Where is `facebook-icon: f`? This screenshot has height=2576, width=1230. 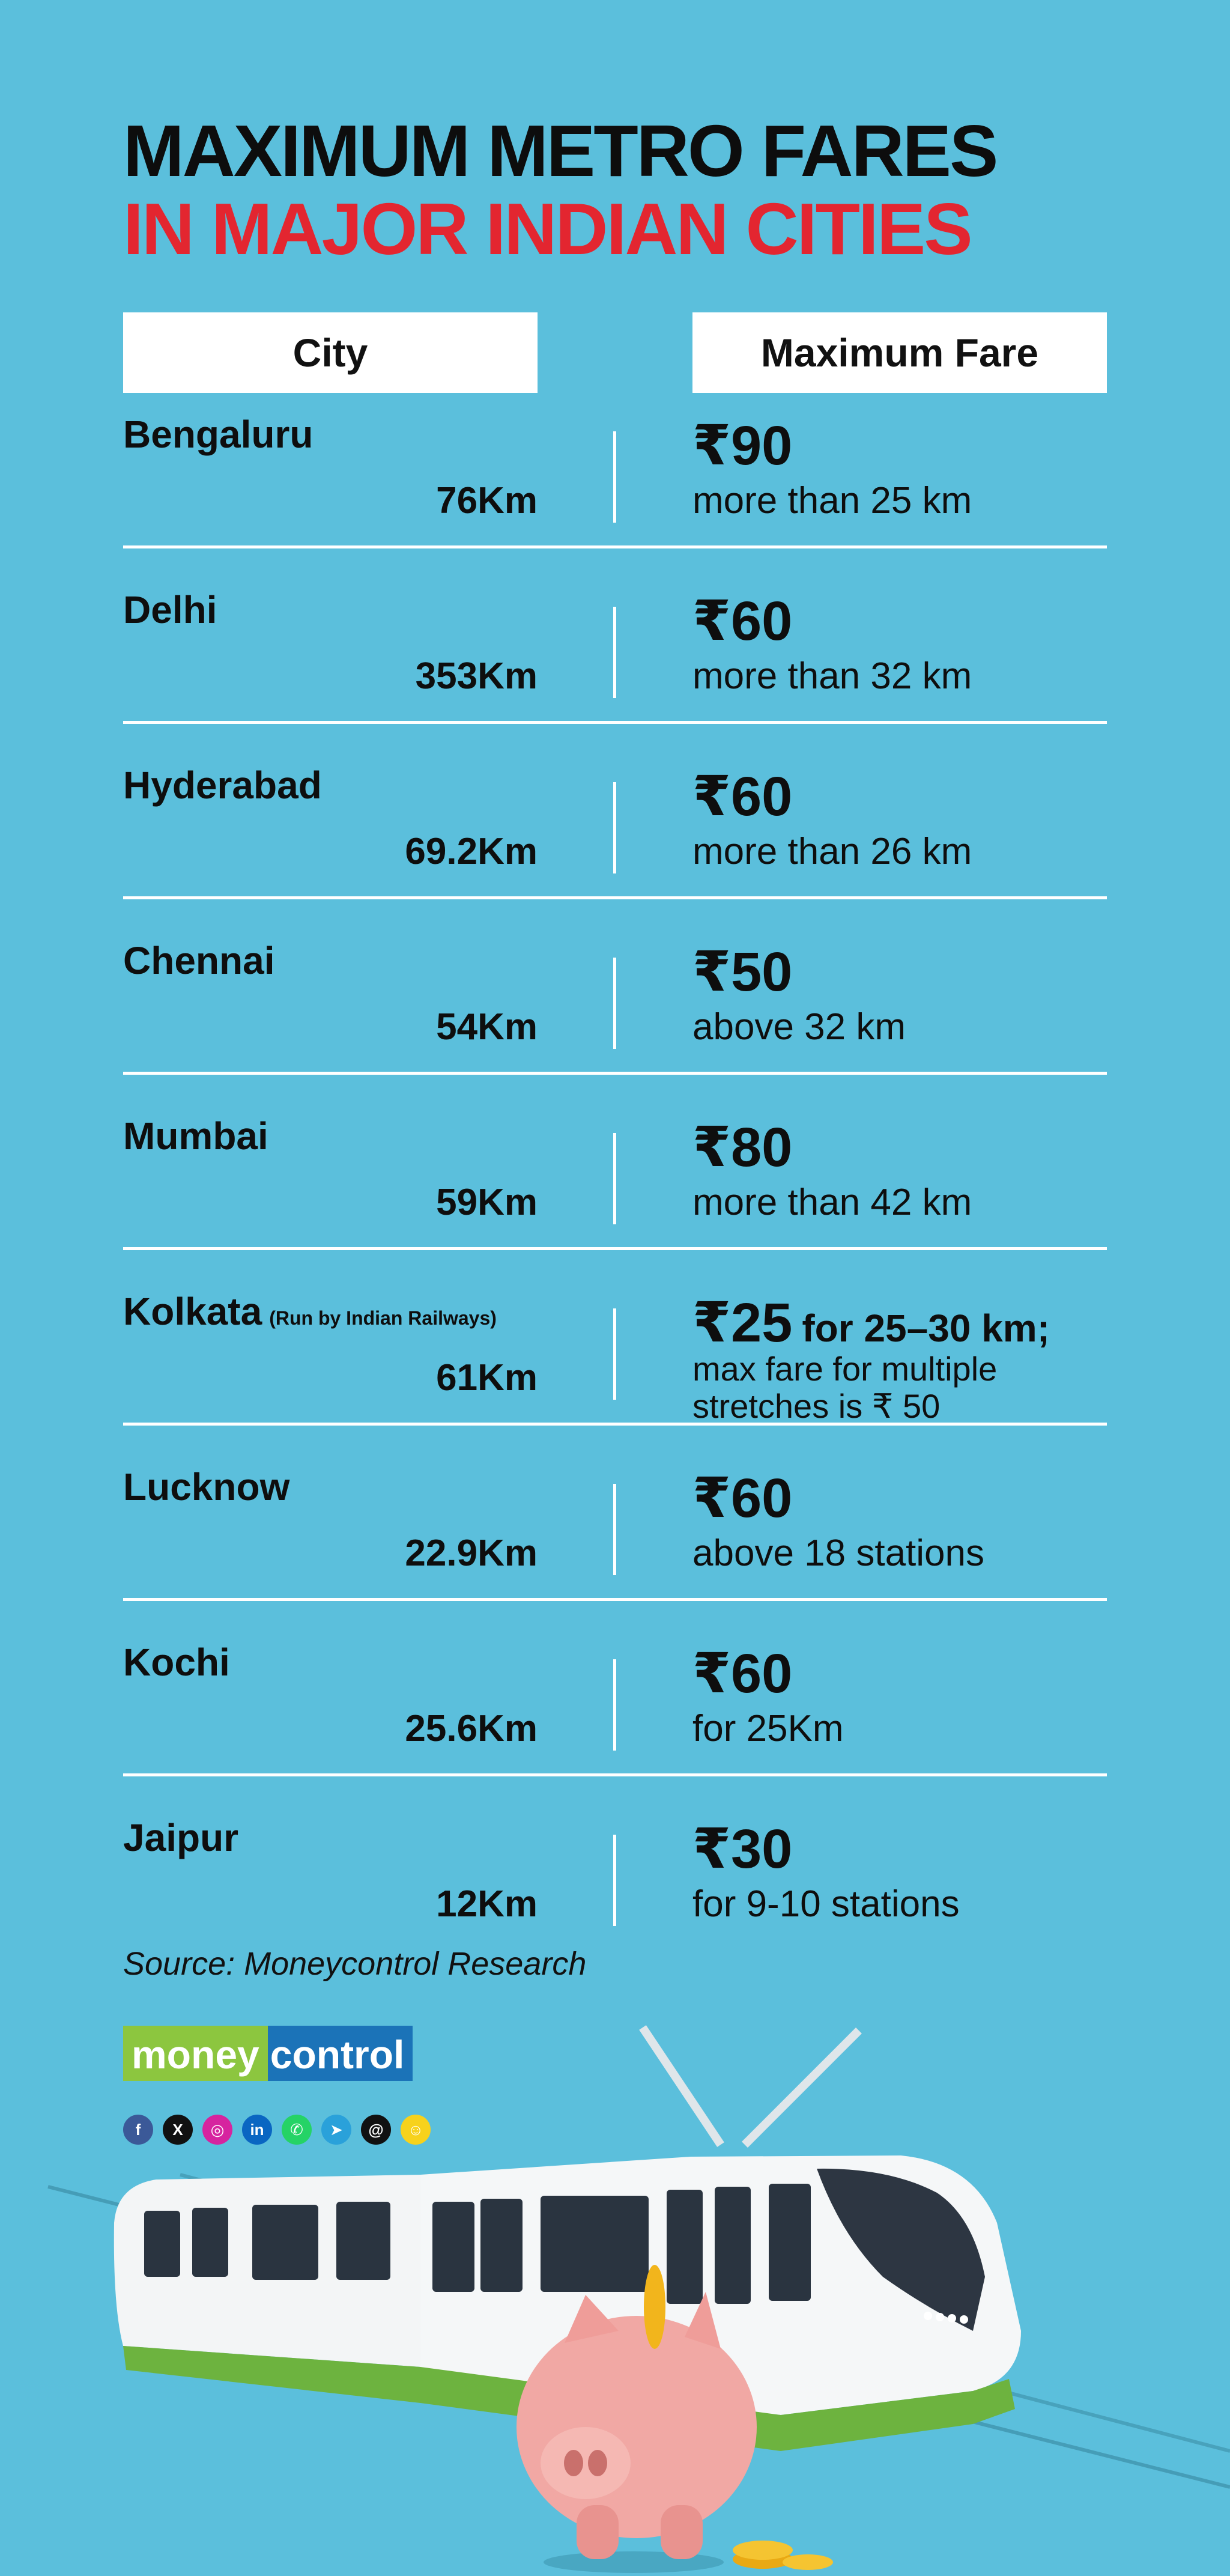
facebook-icon: f is located at coordinates (138, 2130).